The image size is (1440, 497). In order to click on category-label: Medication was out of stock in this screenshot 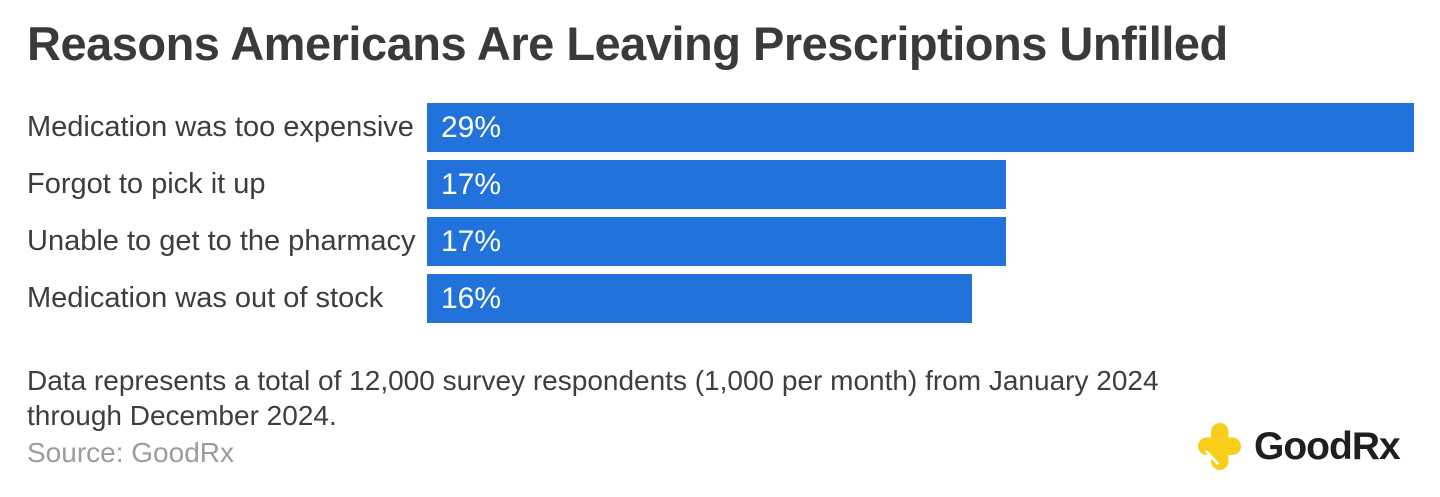, I will do `click(205, 298)`.